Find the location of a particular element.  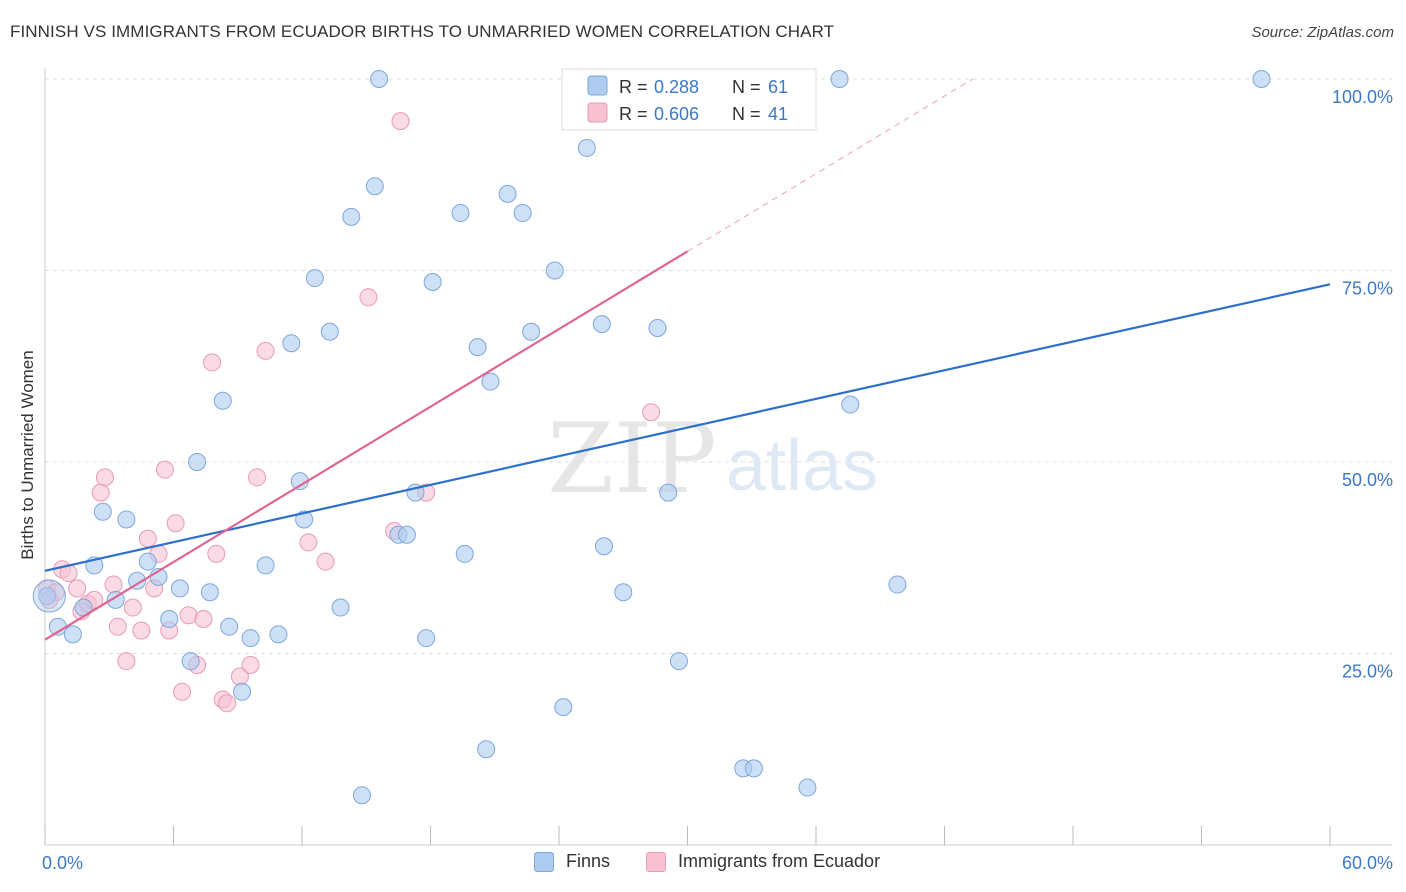

y-tick-label: 25.0% is located at coordinates (1367, 672).